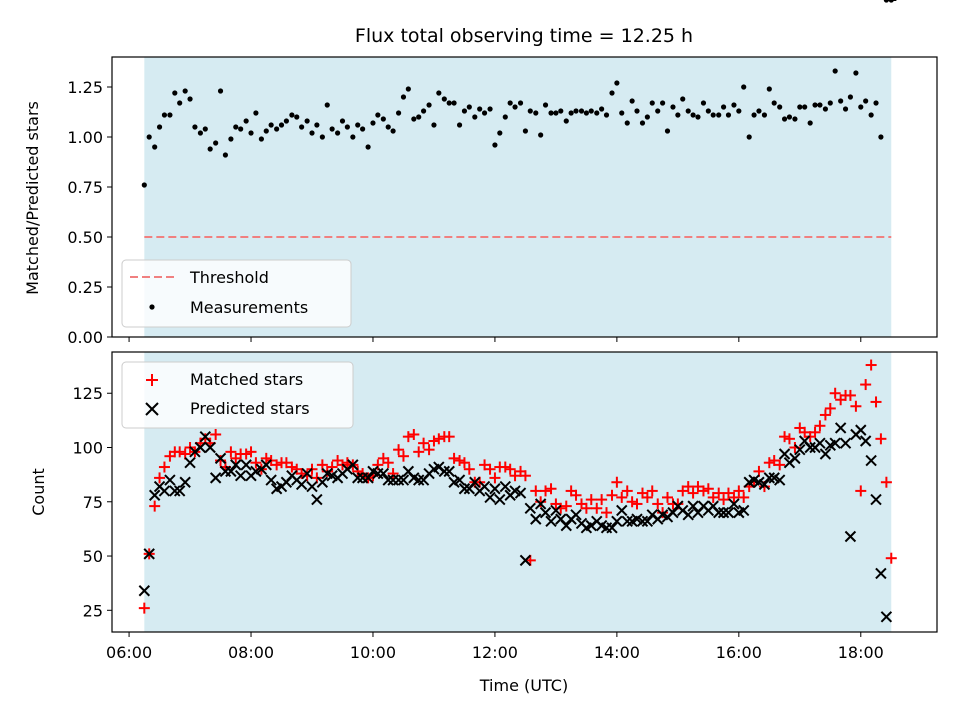  What do you see at coordinates (617, 652) in the screenshot?
I see `x-tick-label: 14:00` at bounding box center [617, 652].